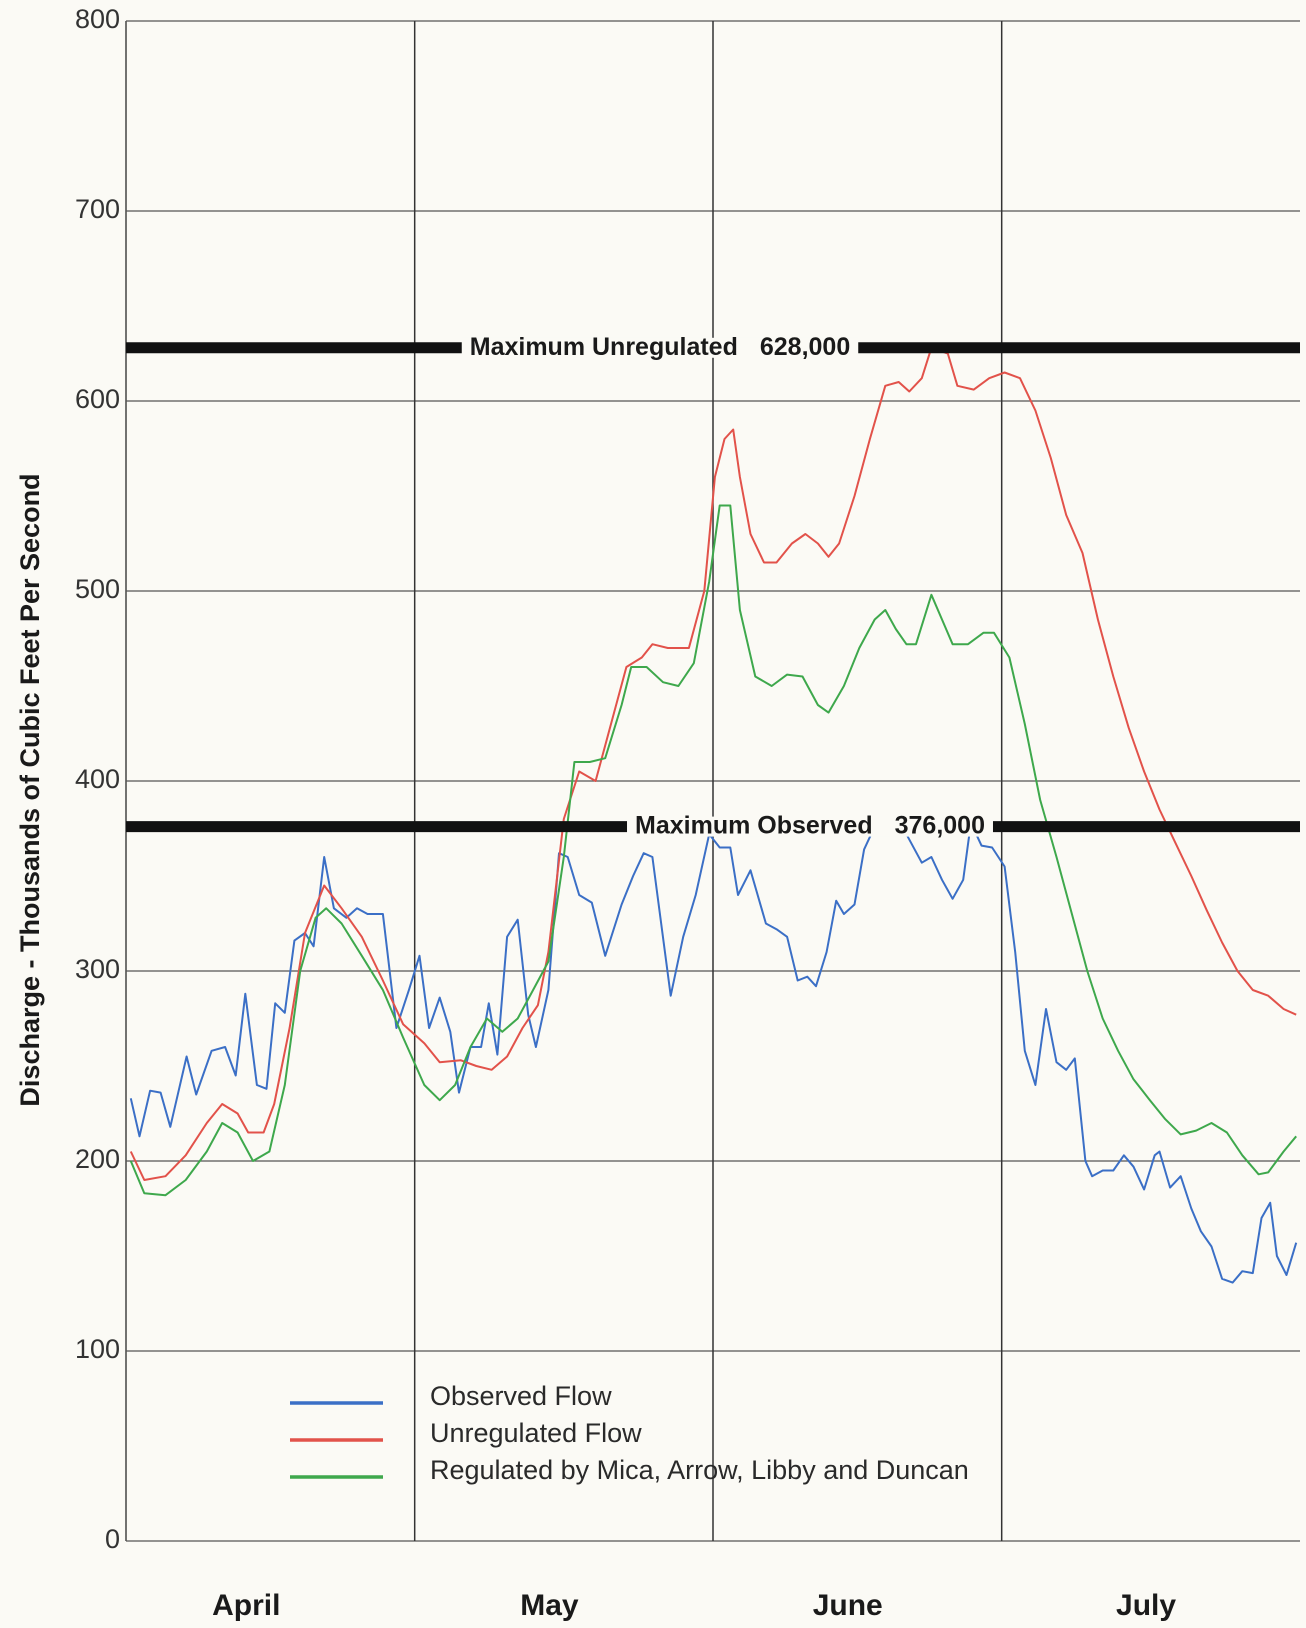 The image size is (1306, 1628). I want to click on reference-value: 628,000, so click(805, 346).